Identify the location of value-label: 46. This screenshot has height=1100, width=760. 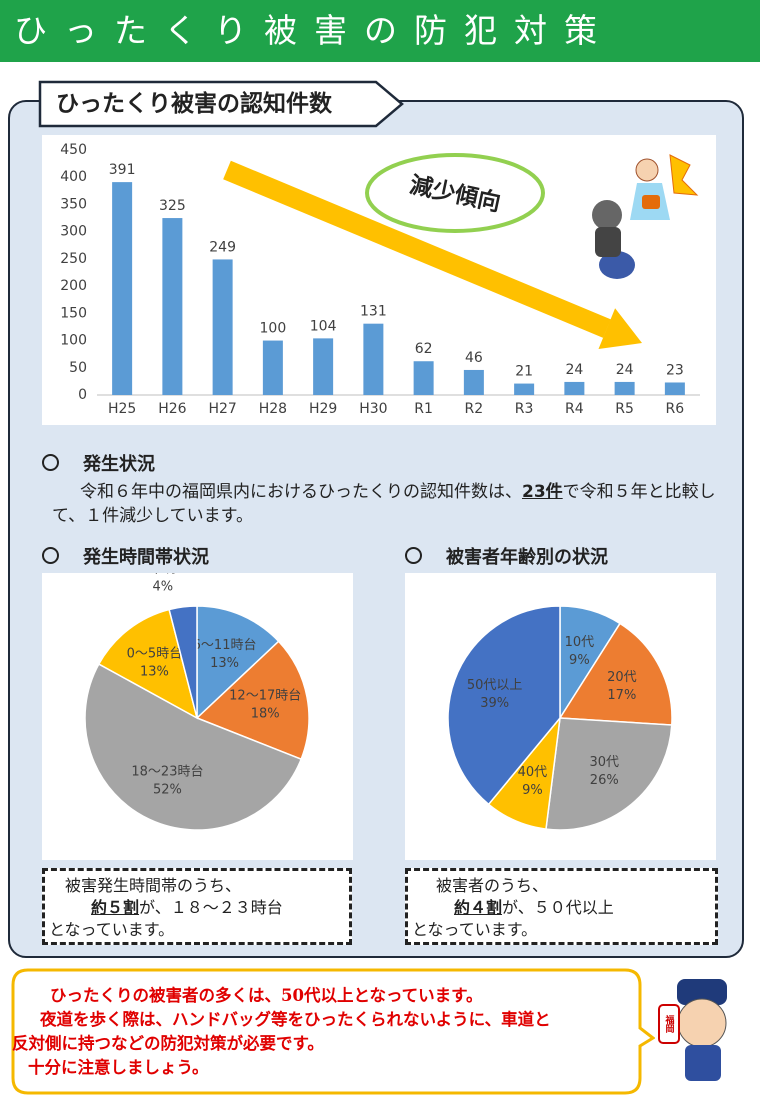
(474, 358).